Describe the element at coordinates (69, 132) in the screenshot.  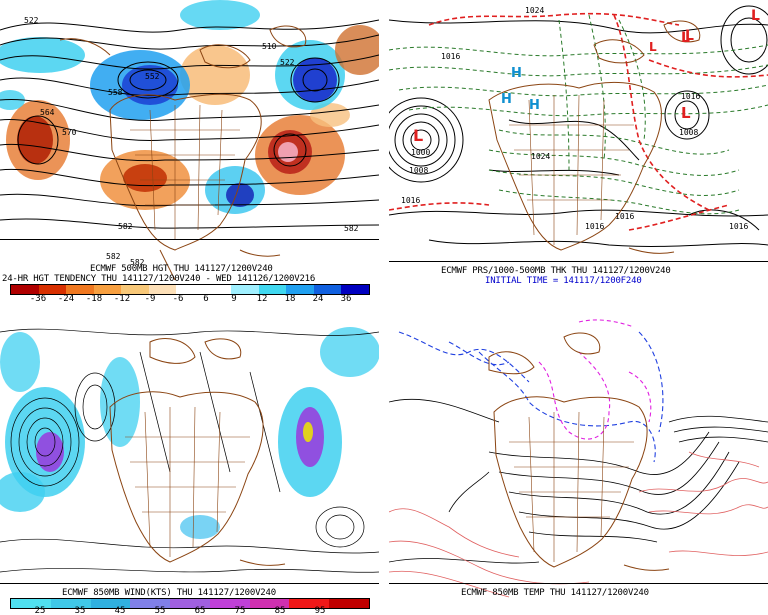
I see `contour-label: 570` at that location.